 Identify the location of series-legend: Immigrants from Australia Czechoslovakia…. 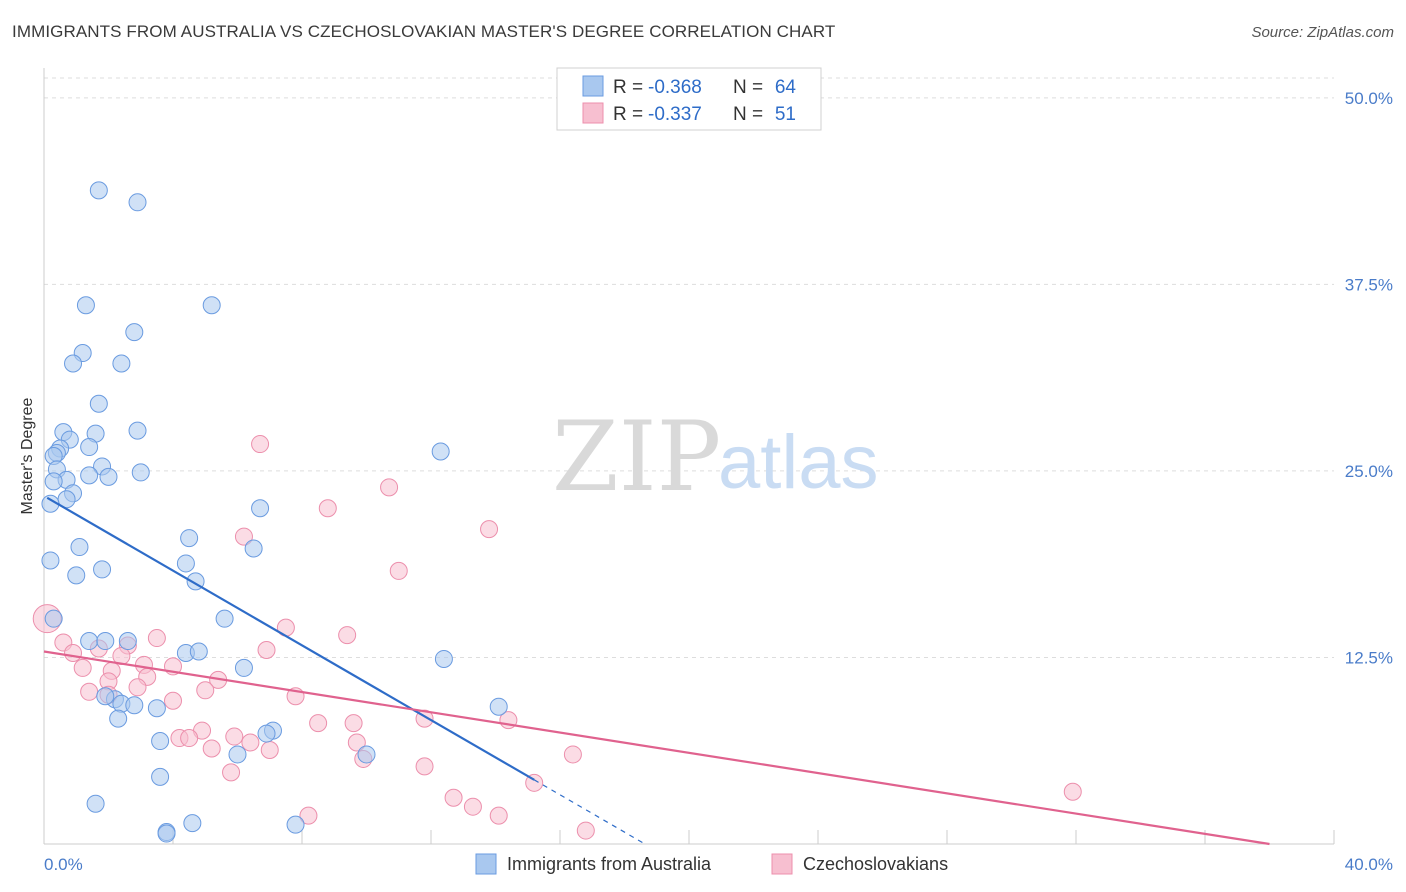
(711, 864).